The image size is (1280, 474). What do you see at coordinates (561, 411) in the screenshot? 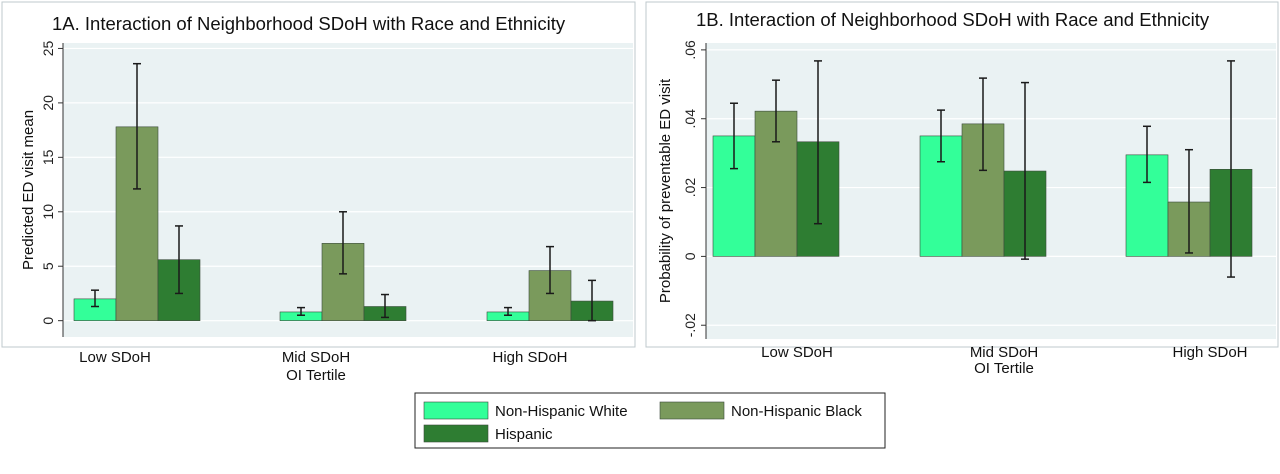
I see `legend-label: Non-Hispanic White` at bounding box center [561, 411].